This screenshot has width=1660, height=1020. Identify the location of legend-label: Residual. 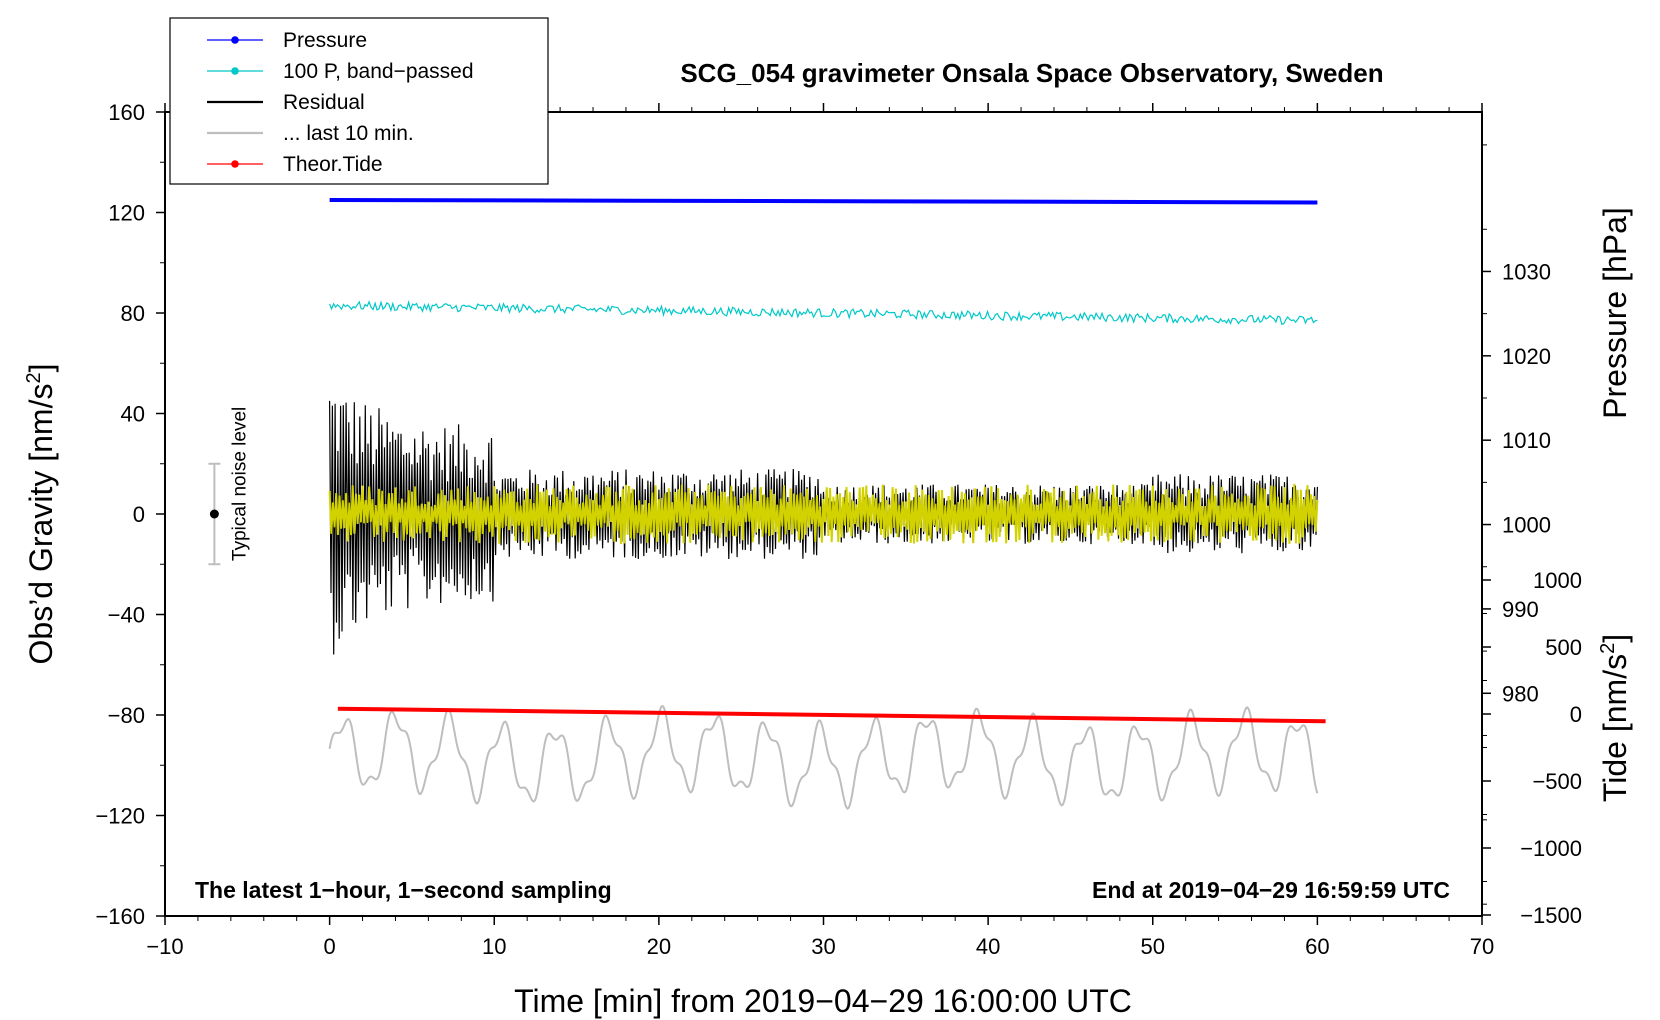
(324, 102).